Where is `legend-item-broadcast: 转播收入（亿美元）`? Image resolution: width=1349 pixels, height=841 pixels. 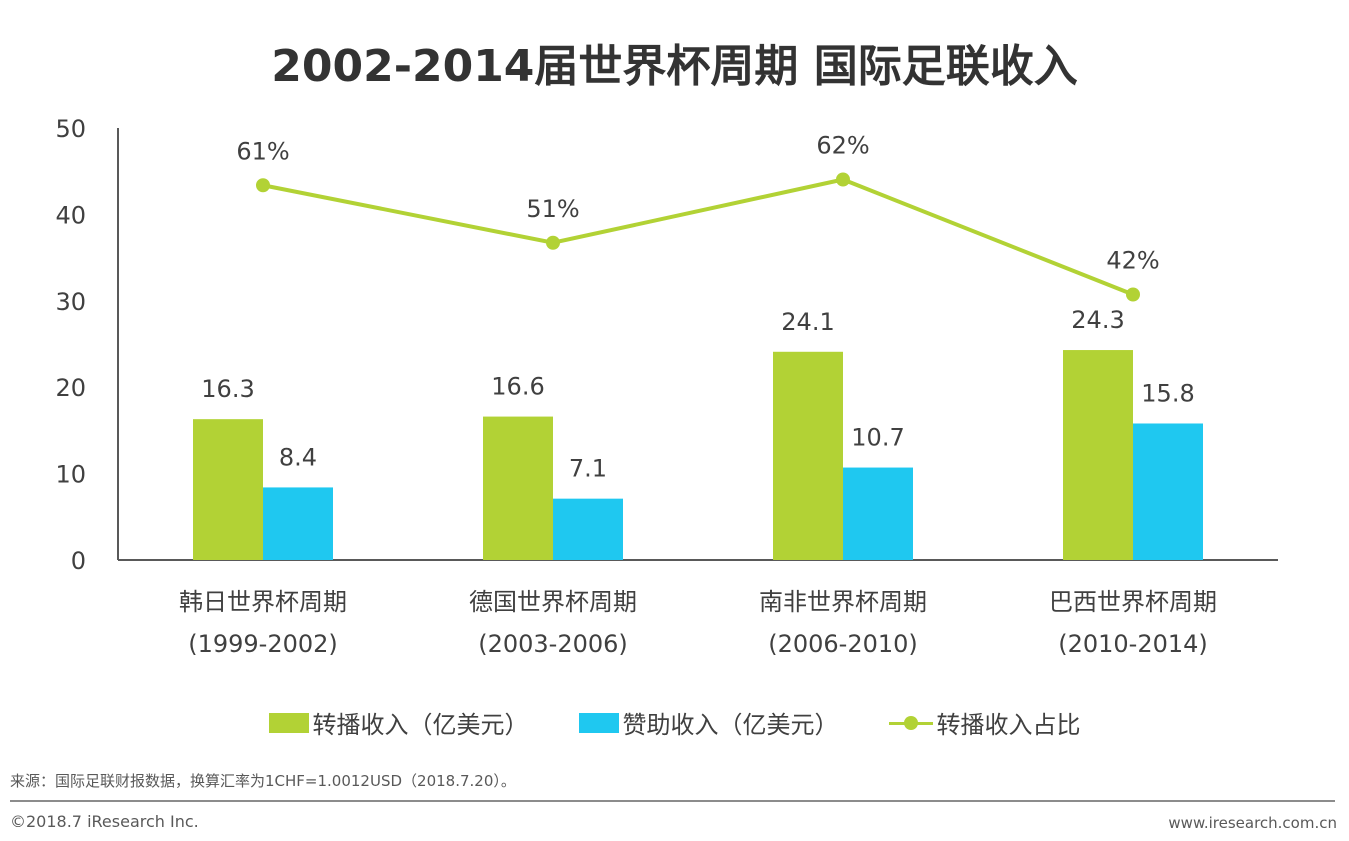 legend-item-broadcast: 转播收入（亿美元） is located at coordinates (398, 722).